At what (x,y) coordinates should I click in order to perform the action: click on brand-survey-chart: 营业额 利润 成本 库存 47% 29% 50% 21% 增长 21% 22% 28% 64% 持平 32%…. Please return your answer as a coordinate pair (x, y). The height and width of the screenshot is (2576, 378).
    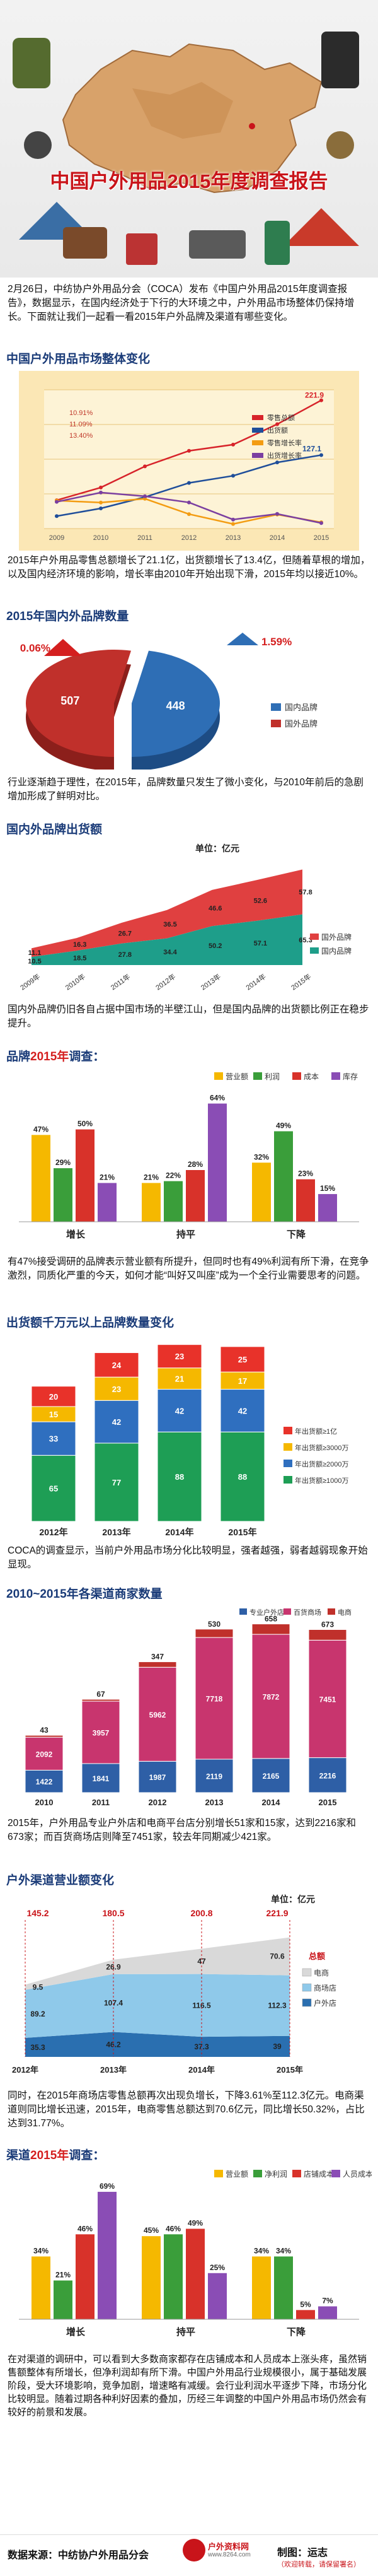
    Looking at the image, I should click on (189, 1158).